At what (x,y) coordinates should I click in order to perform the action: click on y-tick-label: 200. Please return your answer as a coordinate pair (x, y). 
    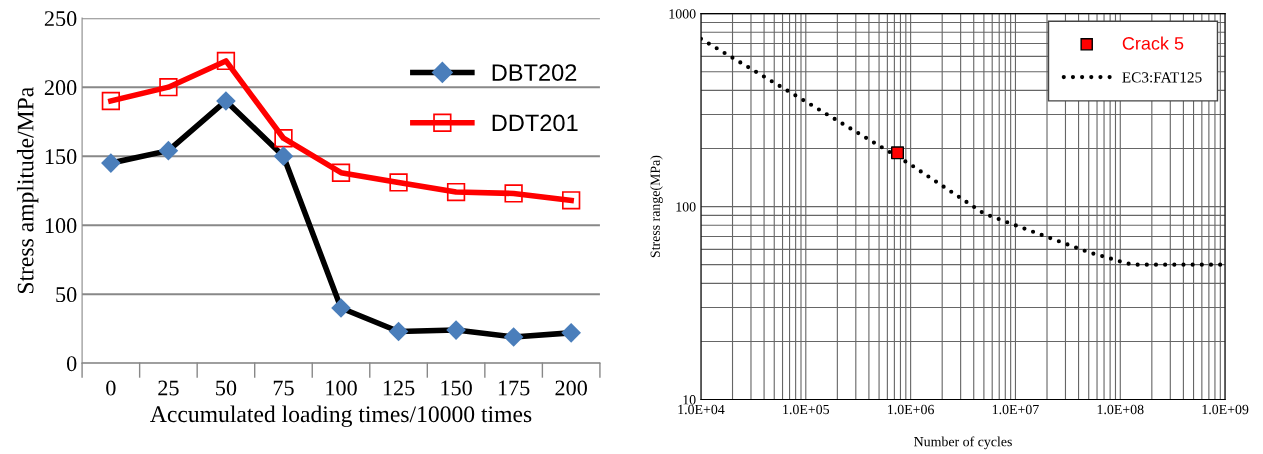
    Looking at the image, I should click on (60, 88).